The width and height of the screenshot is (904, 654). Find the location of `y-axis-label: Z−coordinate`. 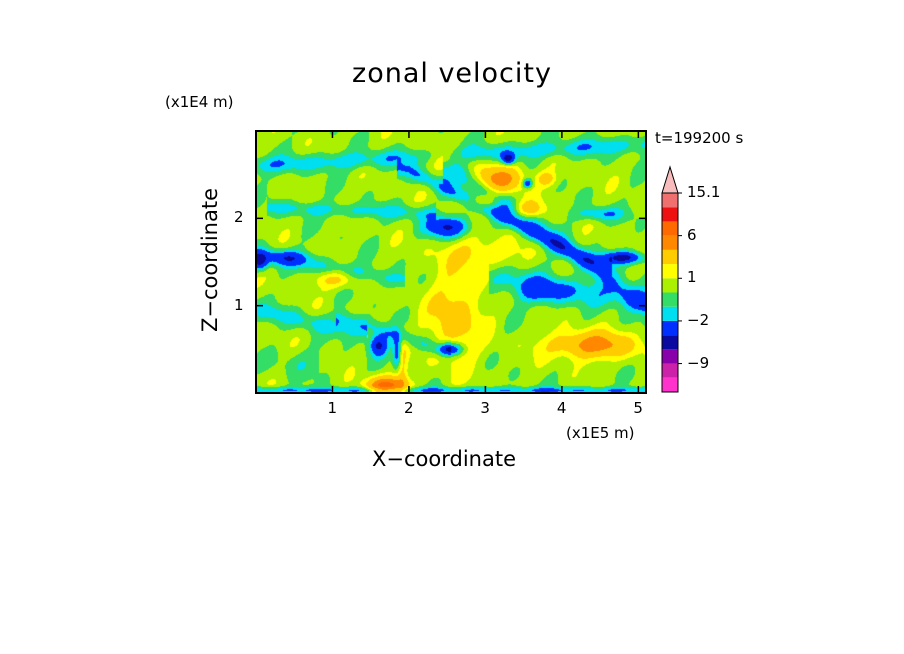

y-axis-label: Z−coordinate is located at coordinates (210, 260).